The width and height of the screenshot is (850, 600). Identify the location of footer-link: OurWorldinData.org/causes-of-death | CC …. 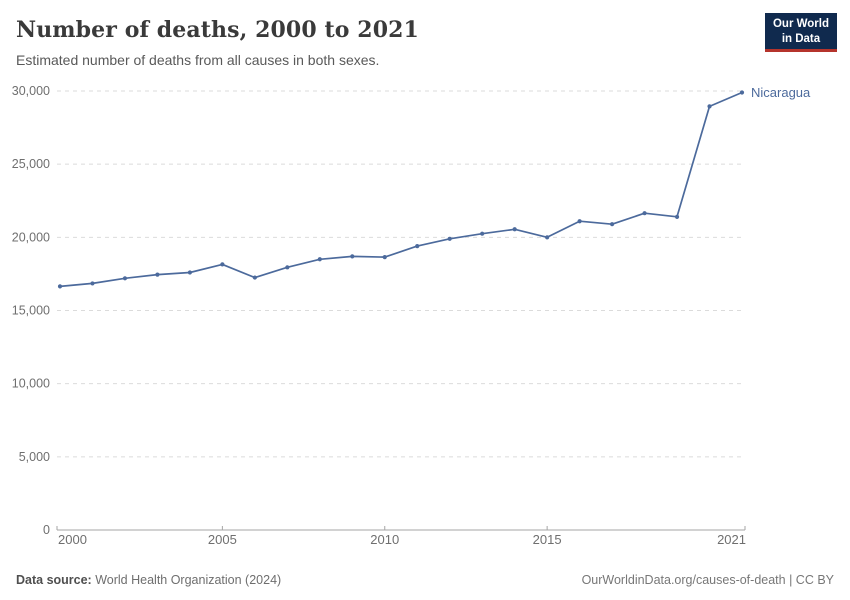
(707, 580).